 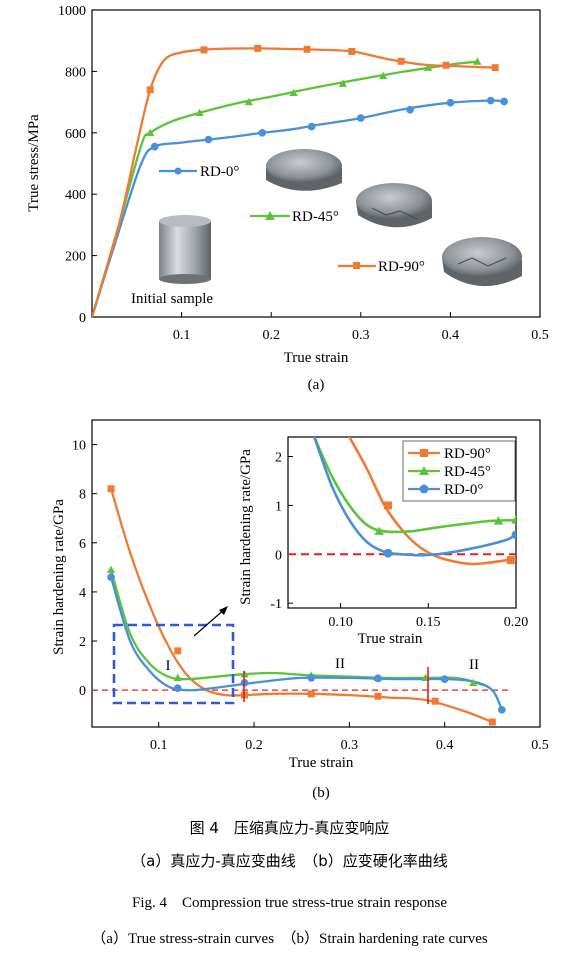 I want to click on initial-sample-image, so click(x=185, y=249).